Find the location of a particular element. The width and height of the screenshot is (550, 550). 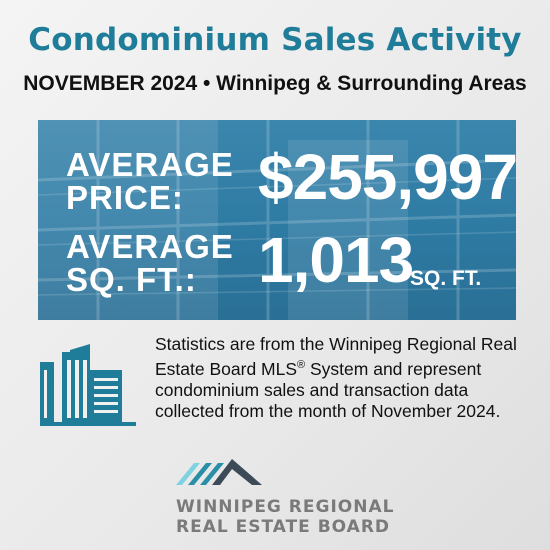

logo-line2: REAL ESTATE BOARD is located at coordinates (283, 527).